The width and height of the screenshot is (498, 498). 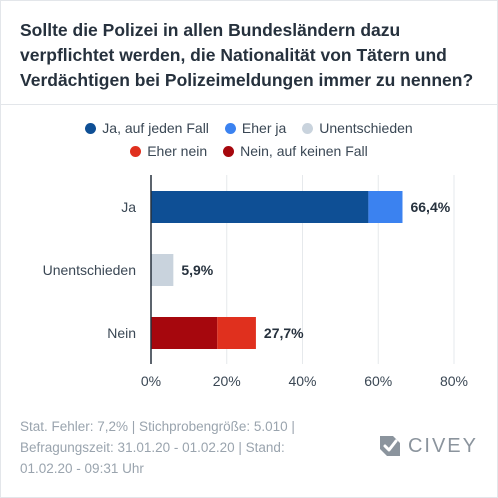 I want to click on x-tick-label: 60%, so click(x=378, y=381).